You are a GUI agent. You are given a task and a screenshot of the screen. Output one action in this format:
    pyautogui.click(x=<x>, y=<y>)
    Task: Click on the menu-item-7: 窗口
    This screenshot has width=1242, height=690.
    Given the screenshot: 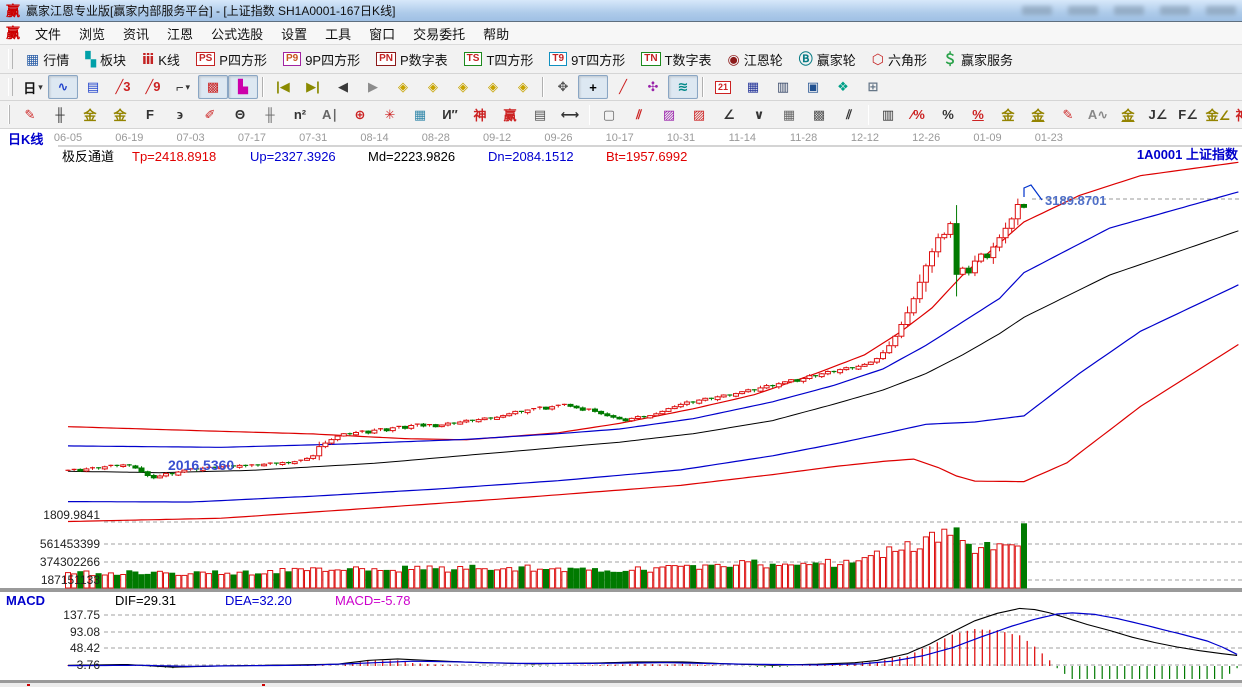 What is the action you would take?
    pyautogui.click(x=382, y=34)
    